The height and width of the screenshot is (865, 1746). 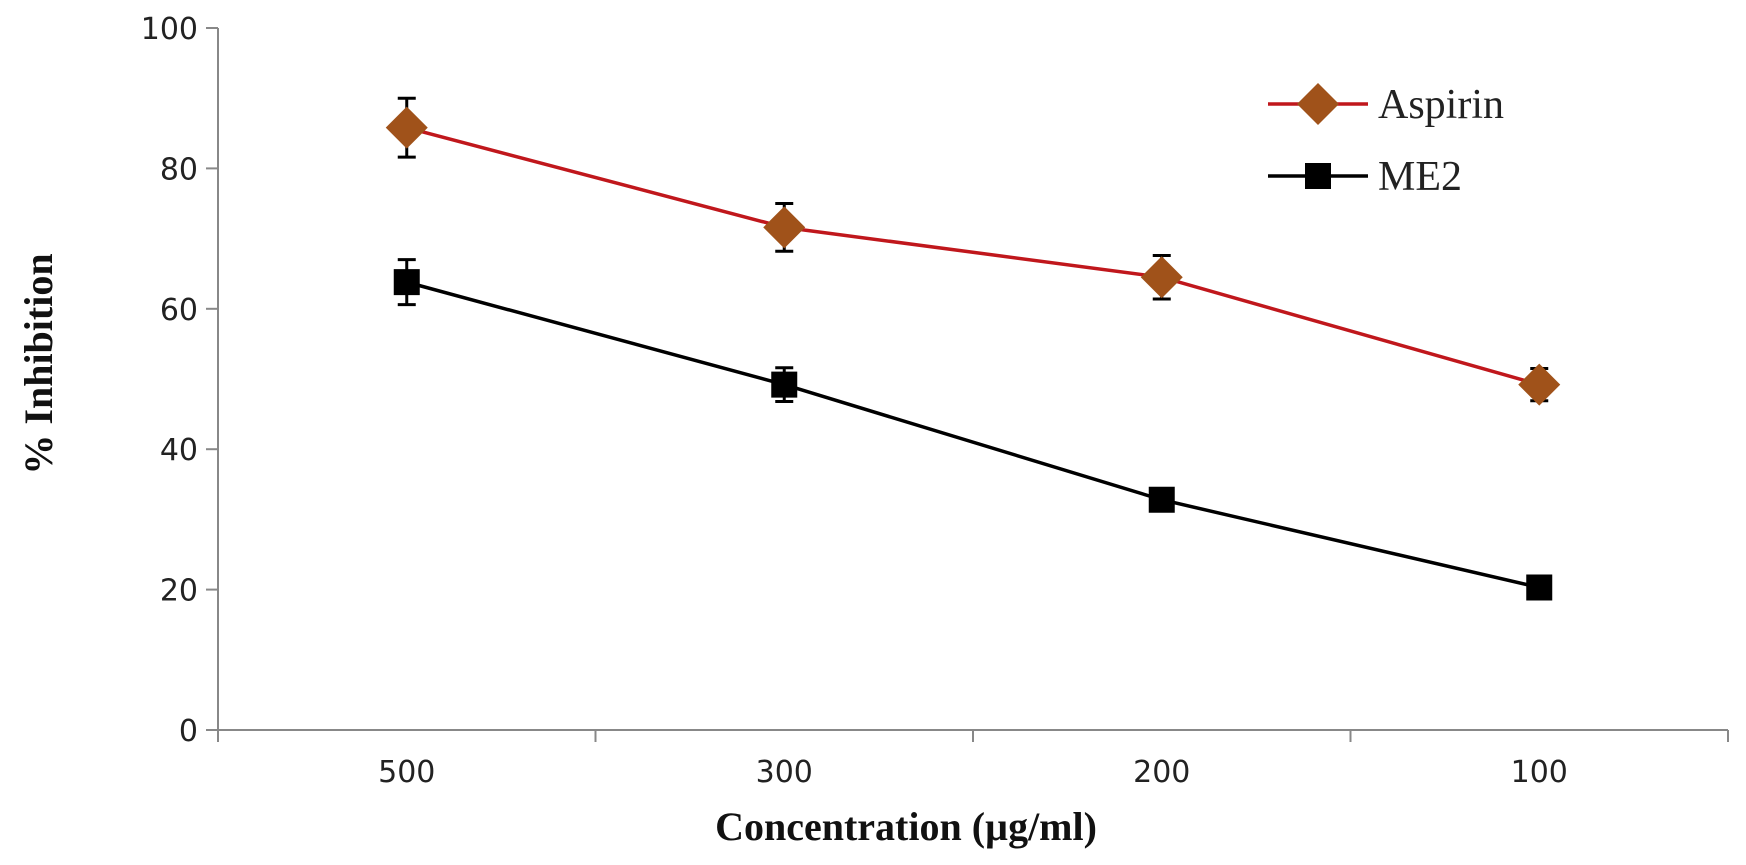 I want to click on y-tick-label: 20, so click(x=179, y=591).